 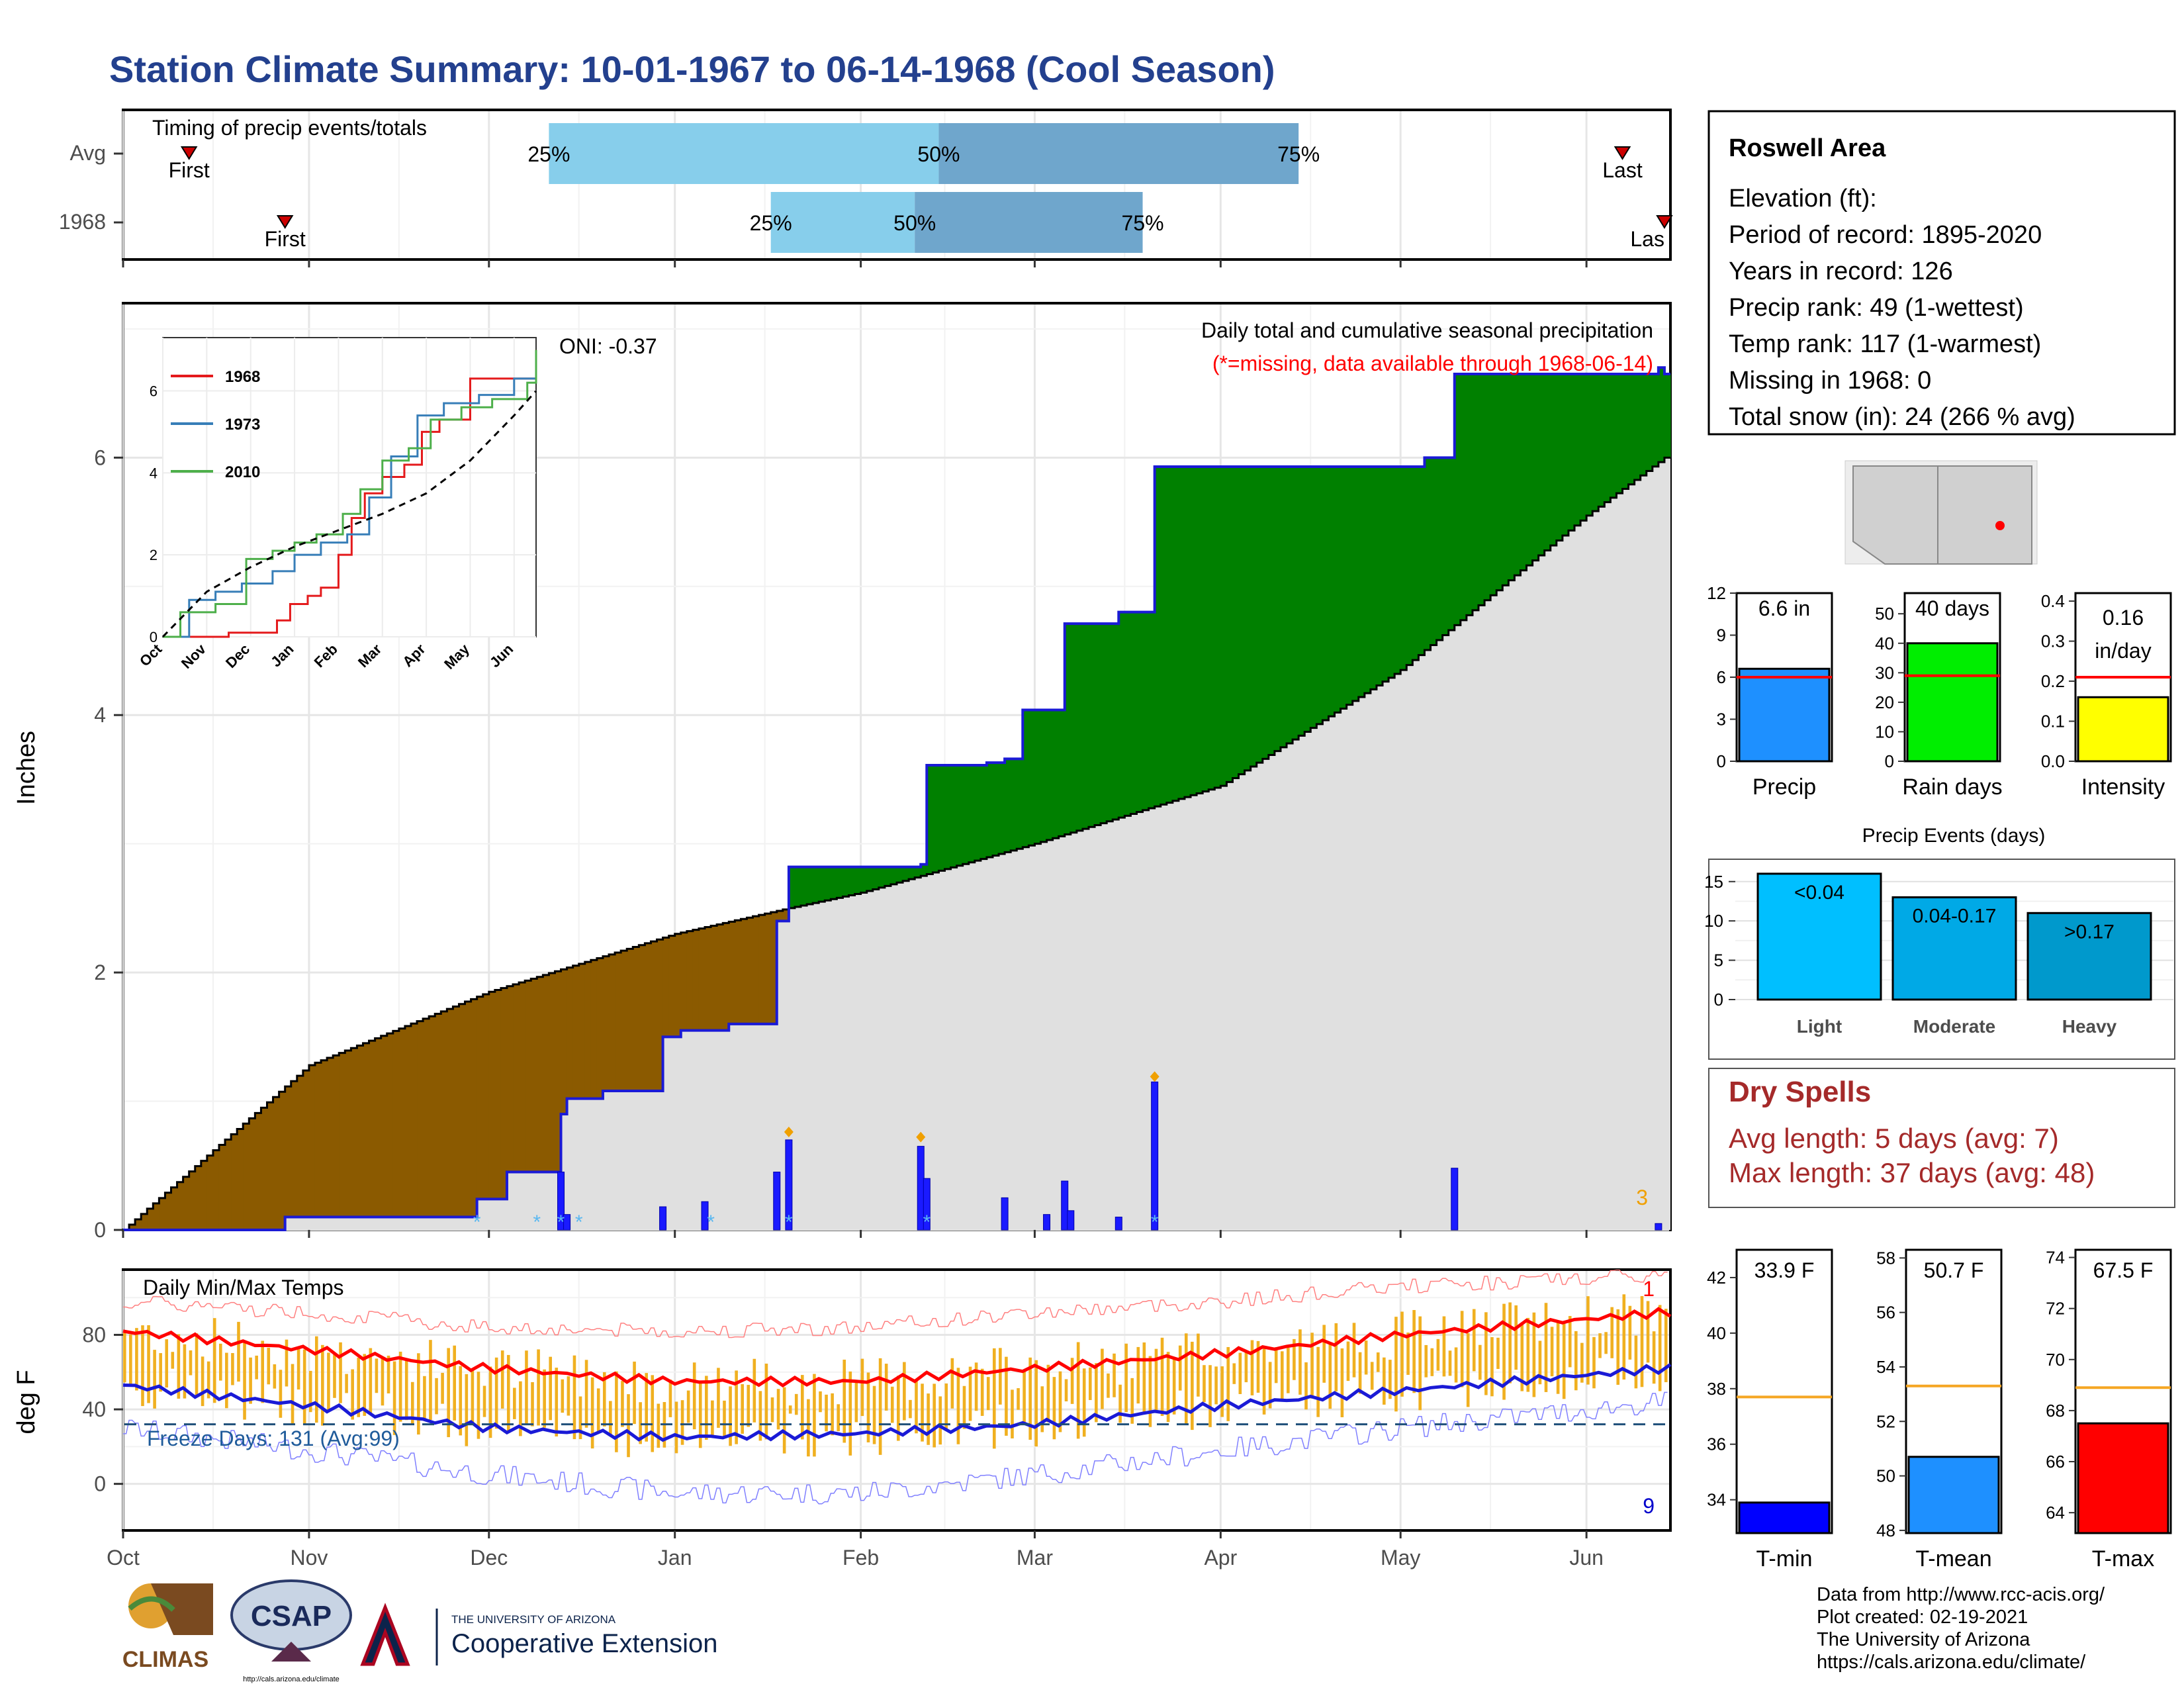 What do you see at coordinates (2055, 1360) in the screenshot?
I see `mini-y-tick-label: 70` at bounding box center [2055, 1360].